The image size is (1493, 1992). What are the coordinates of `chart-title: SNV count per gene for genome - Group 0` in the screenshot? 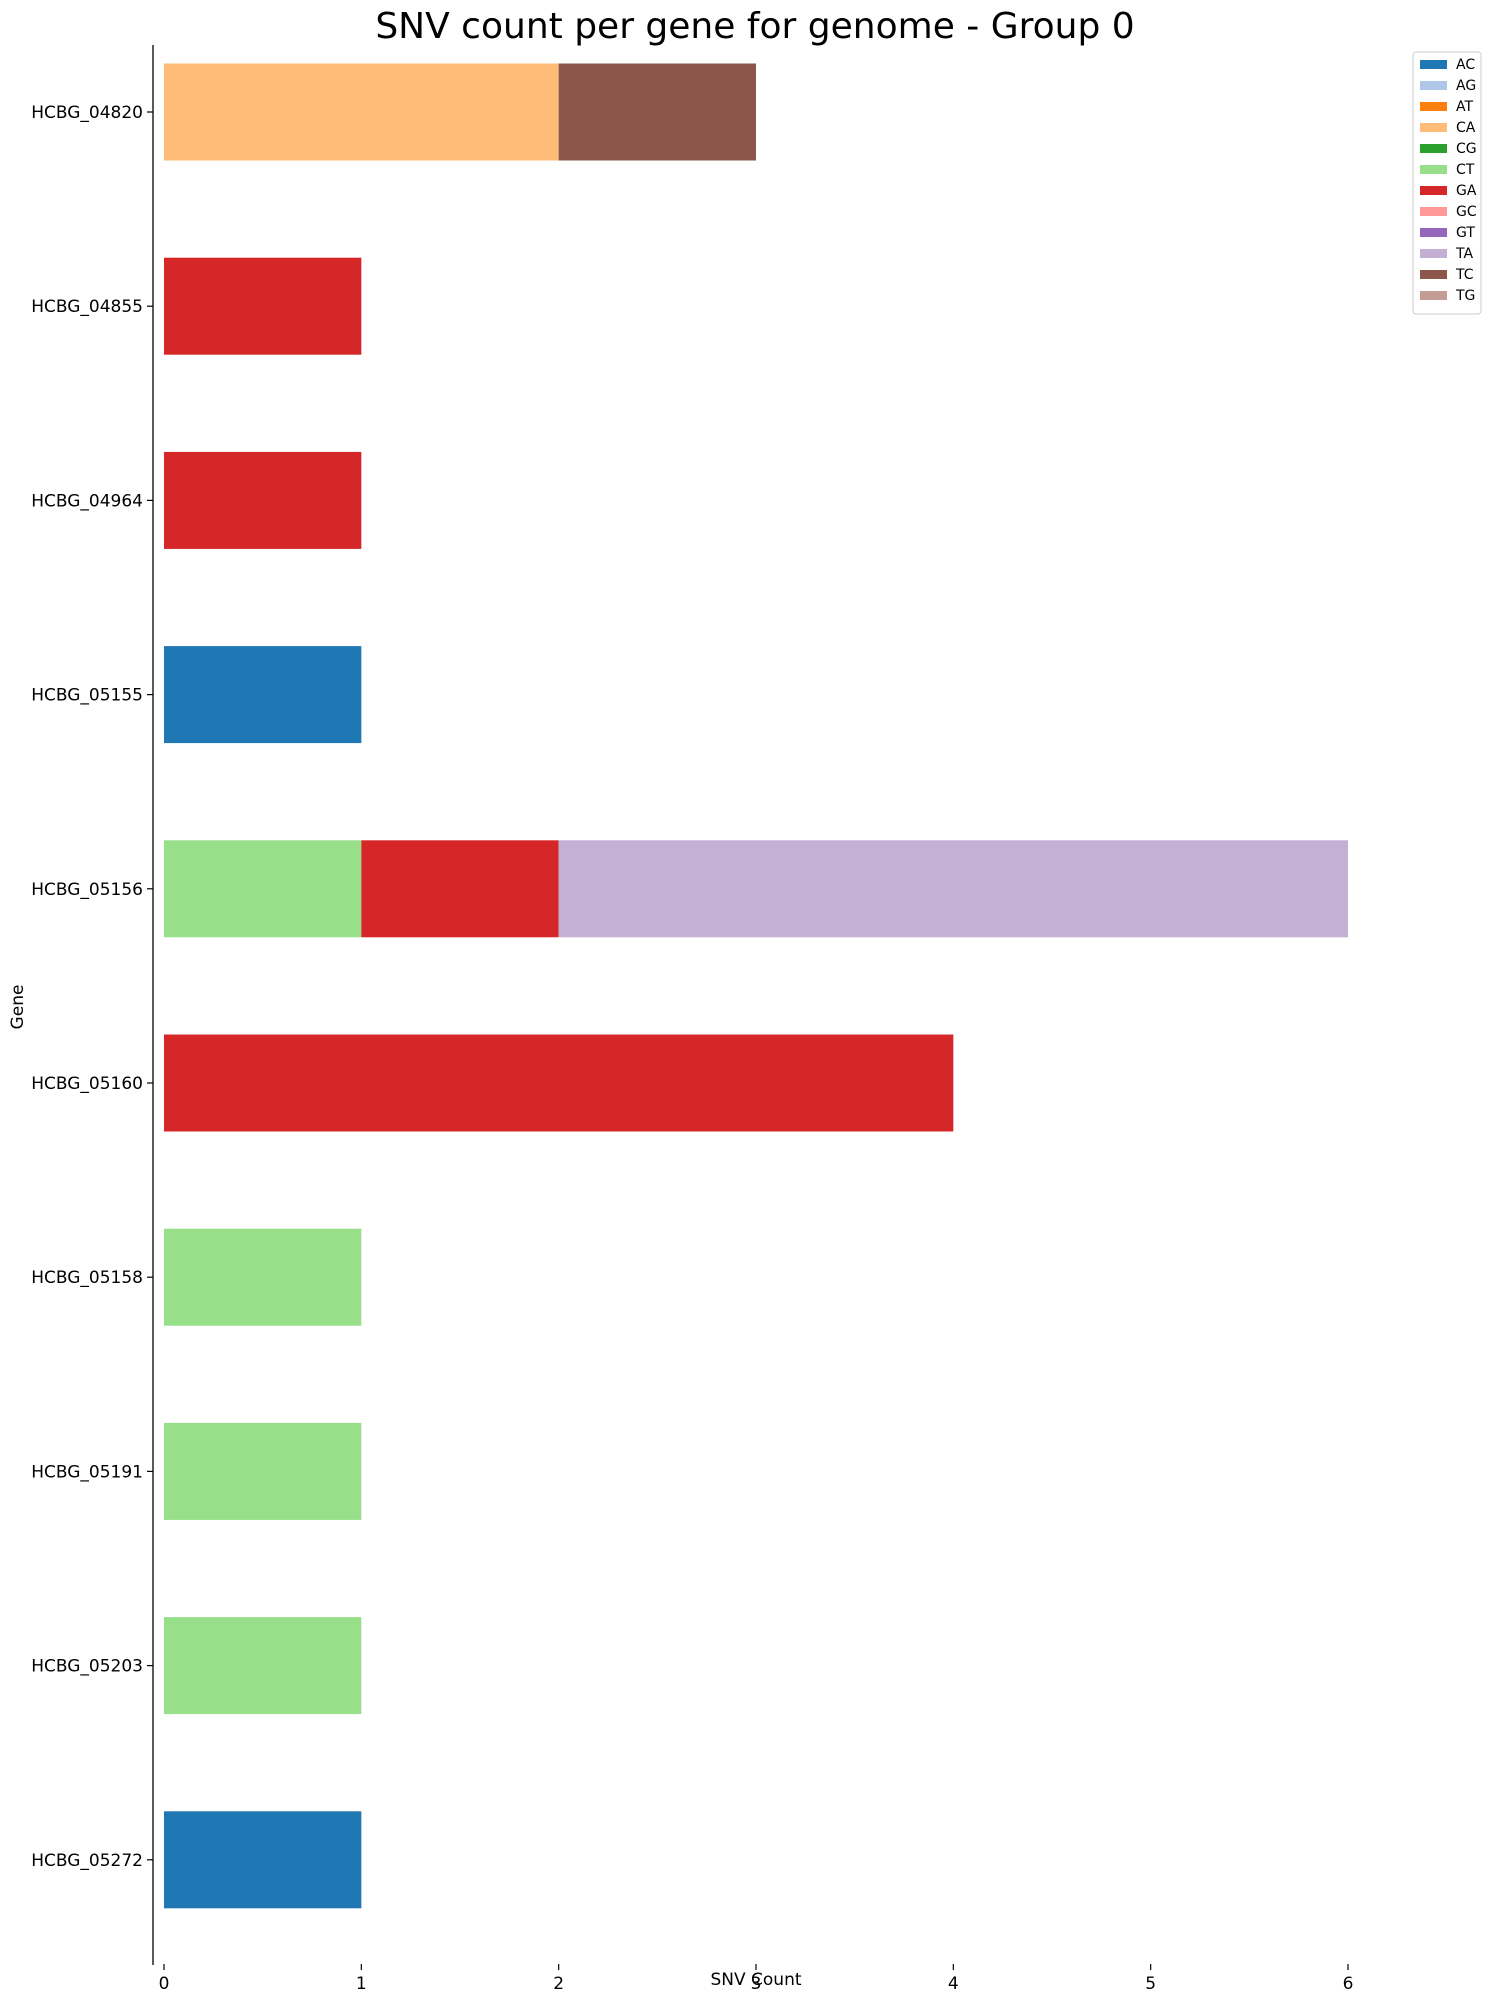 It's located at (754, 26).